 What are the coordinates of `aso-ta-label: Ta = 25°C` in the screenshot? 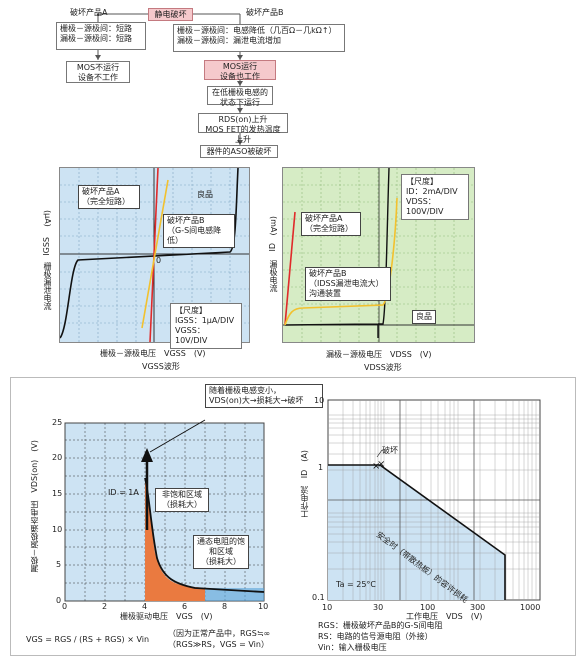 It's located at (356, 584).